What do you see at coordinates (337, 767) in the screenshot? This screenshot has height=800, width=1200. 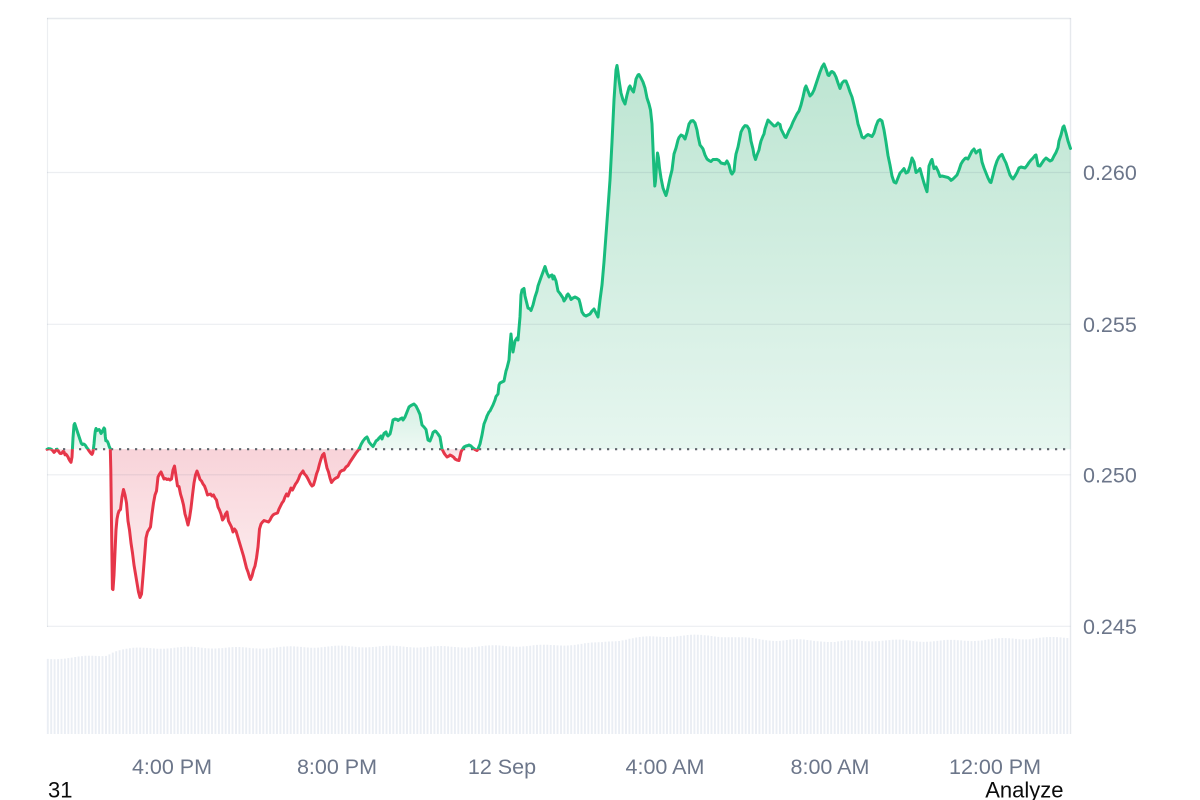 I see `svg-text: 8:00 PM` at bounding box center [337, 767].